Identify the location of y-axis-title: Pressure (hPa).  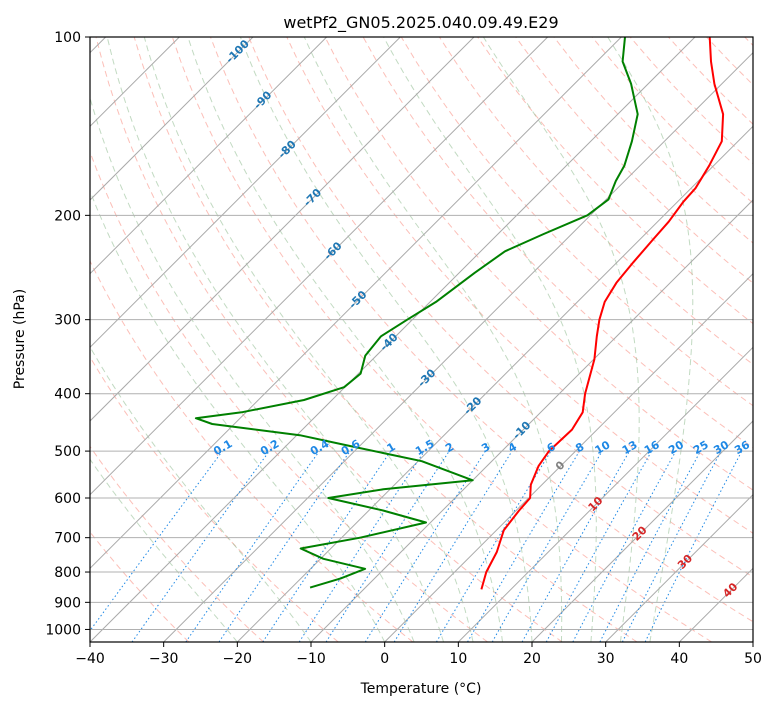
(20, 339).